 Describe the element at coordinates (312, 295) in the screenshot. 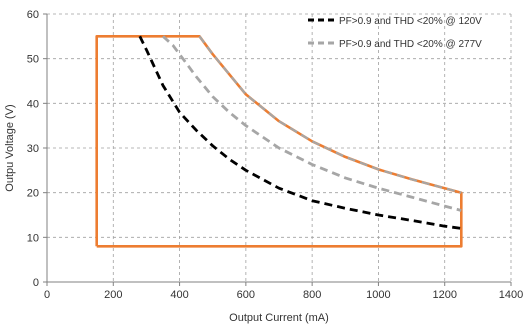

I see `x-tick-label: 800` at that location.